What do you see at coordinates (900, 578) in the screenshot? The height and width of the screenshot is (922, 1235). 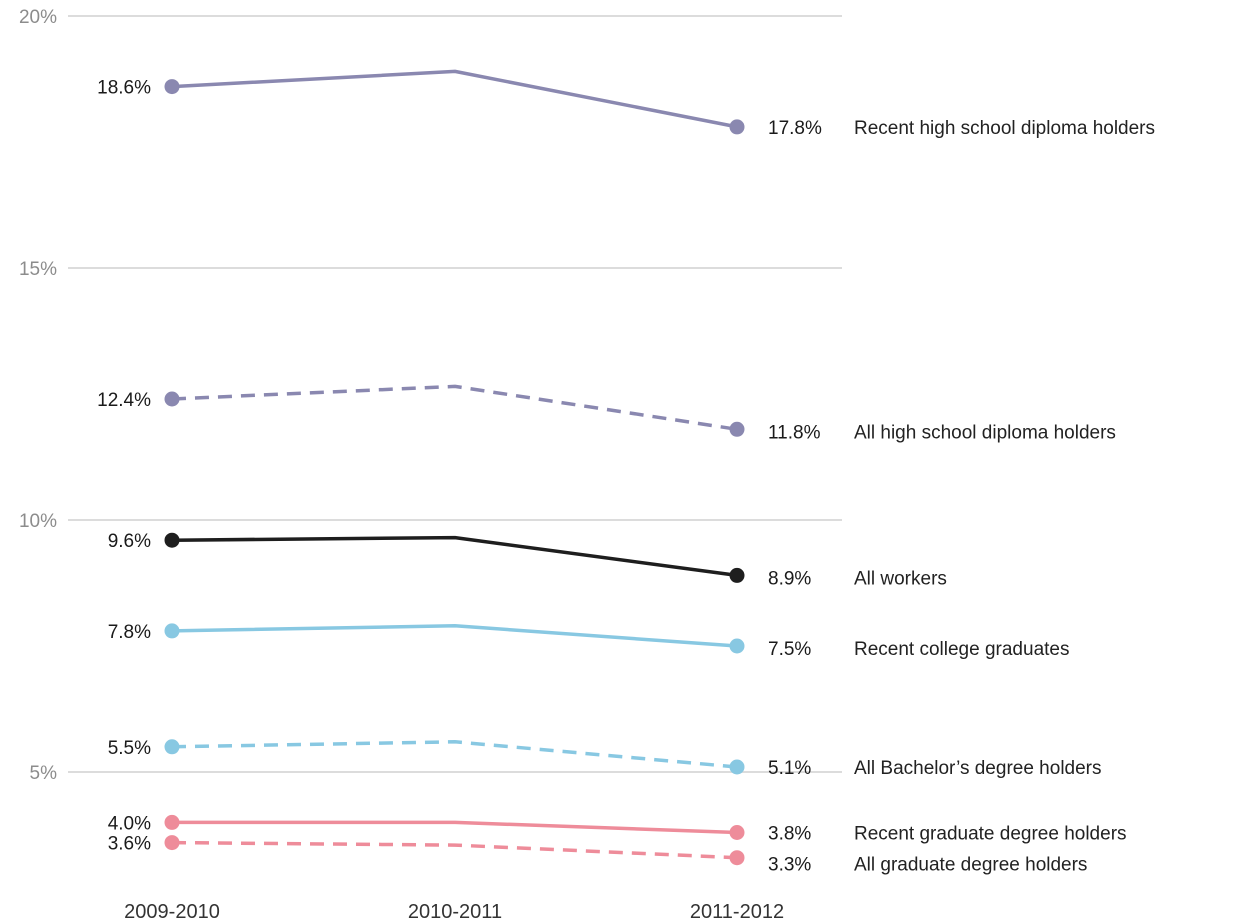 I see `series-name-label: All workers` at bounding box center [900, 578].